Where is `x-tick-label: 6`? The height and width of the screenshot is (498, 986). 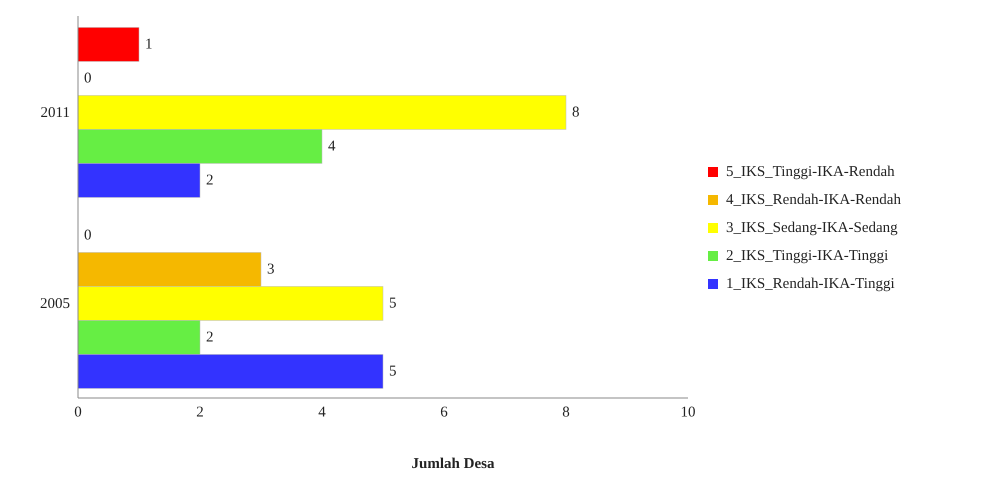
x-tick-label: 6 is located at coordinates (444, 412).